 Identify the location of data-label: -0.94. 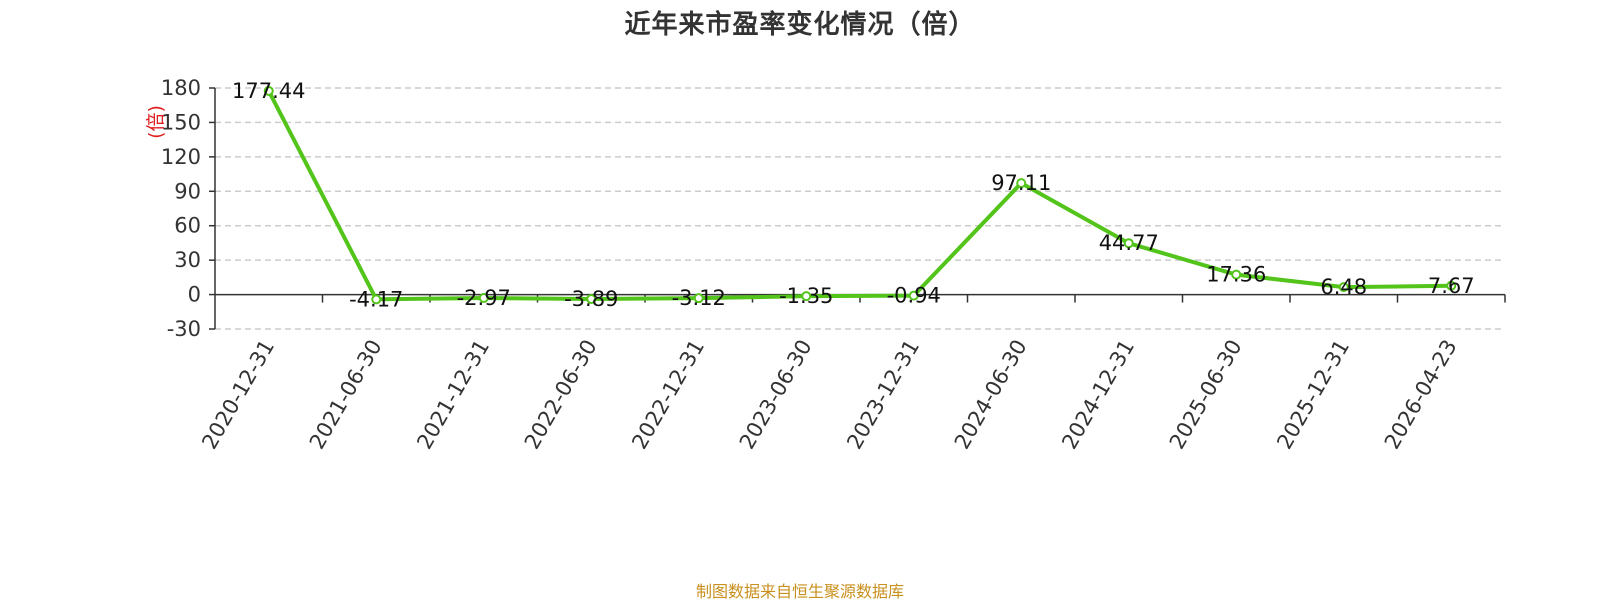
(914, 296).